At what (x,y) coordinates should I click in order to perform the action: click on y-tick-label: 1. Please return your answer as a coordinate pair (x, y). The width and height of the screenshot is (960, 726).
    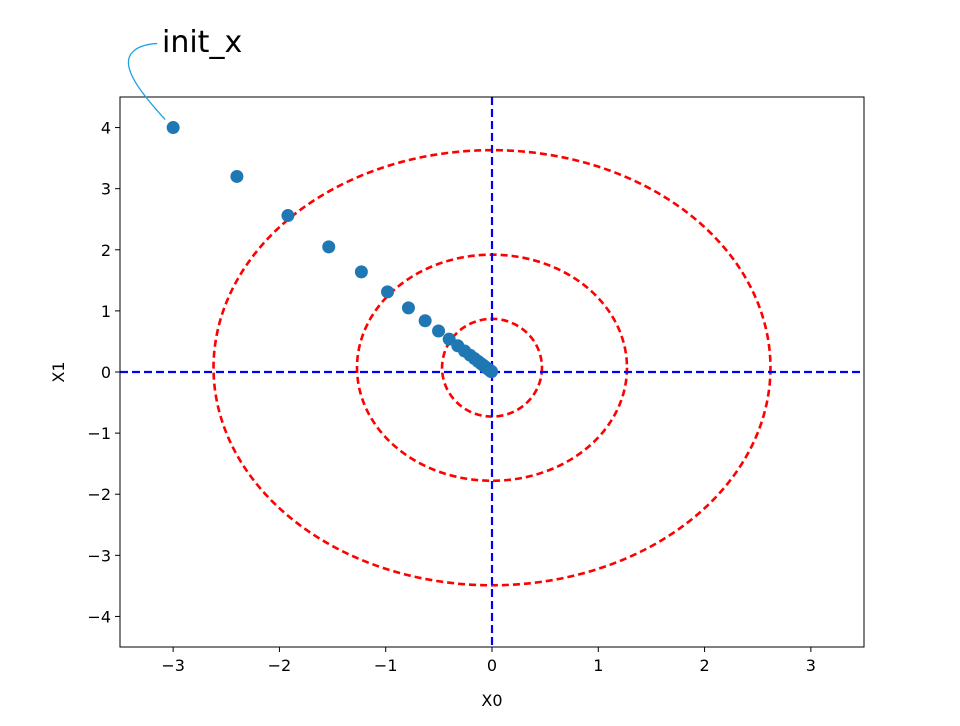
    Looking at the image, I should click on (106, 311).